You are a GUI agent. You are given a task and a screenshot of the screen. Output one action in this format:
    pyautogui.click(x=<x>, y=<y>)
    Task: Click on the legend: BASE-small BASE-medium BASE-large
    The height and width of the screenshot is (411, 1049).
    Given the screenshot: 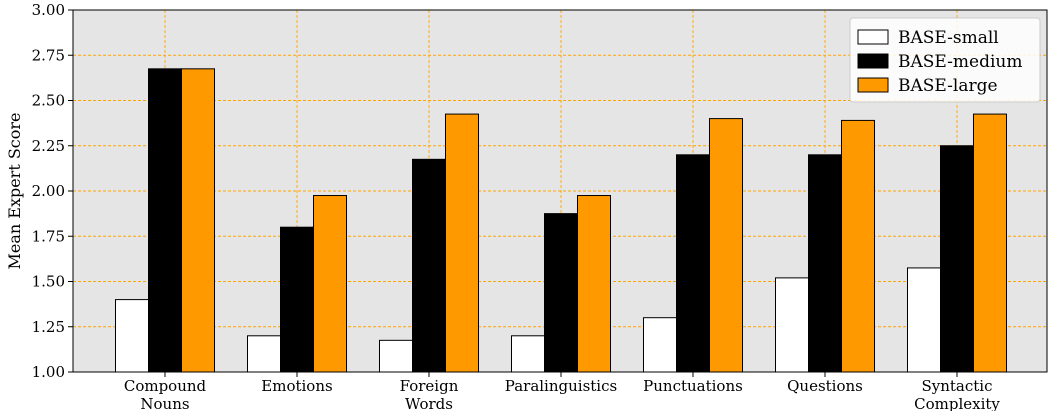 What is the action you would take?
    pyautogui.click(x=945, y=60)
    